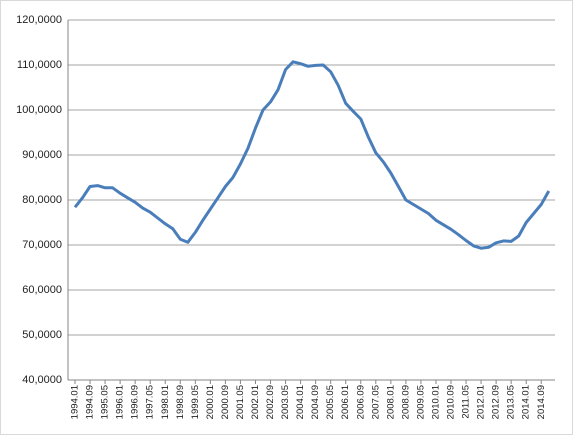  Describe the element at coordinates (42, 200) in the screenshot. I see `y-tick-label: 80,0000` at that location.